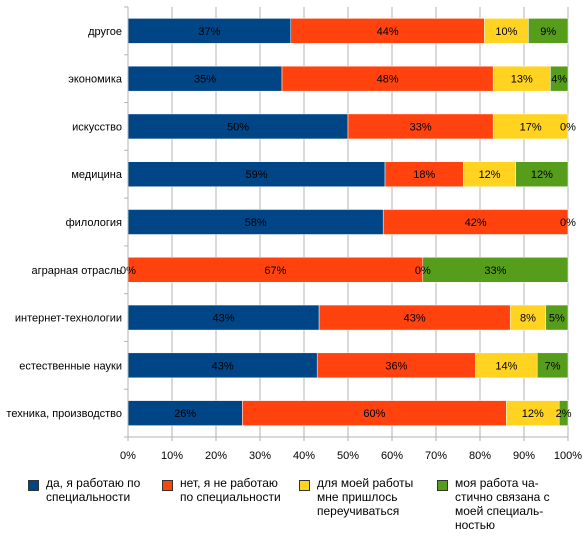 This screenshot has width=587, height=546. I want to click on data-label: 18%, so click(424, 175).